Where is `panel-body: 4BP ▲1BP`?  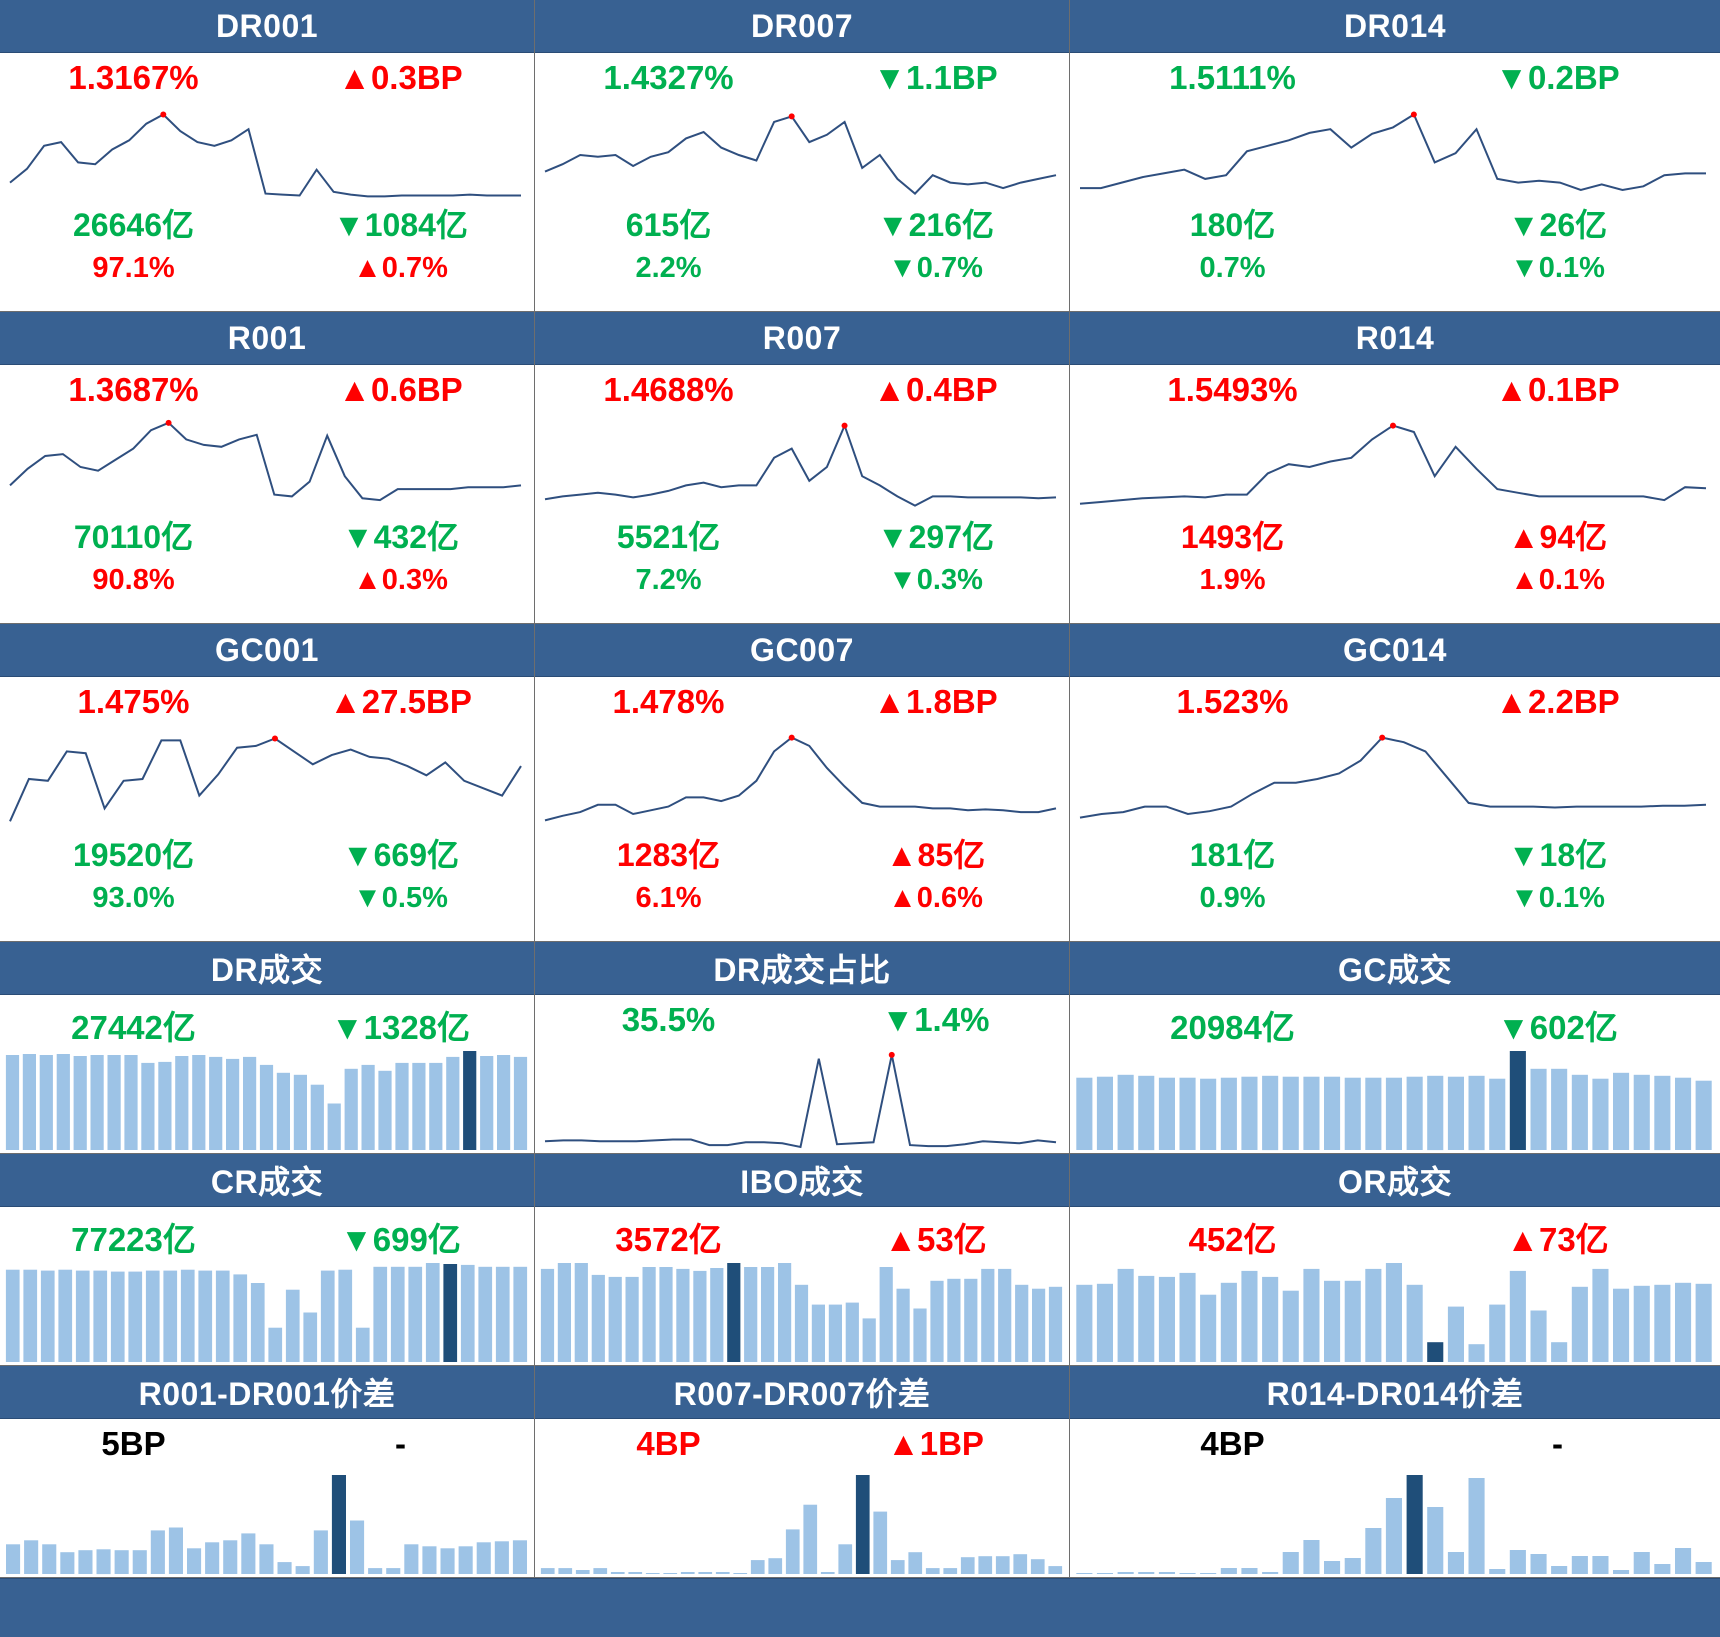 panel-body: 4BP ▲1BP is located at coordinates (802, 1498).